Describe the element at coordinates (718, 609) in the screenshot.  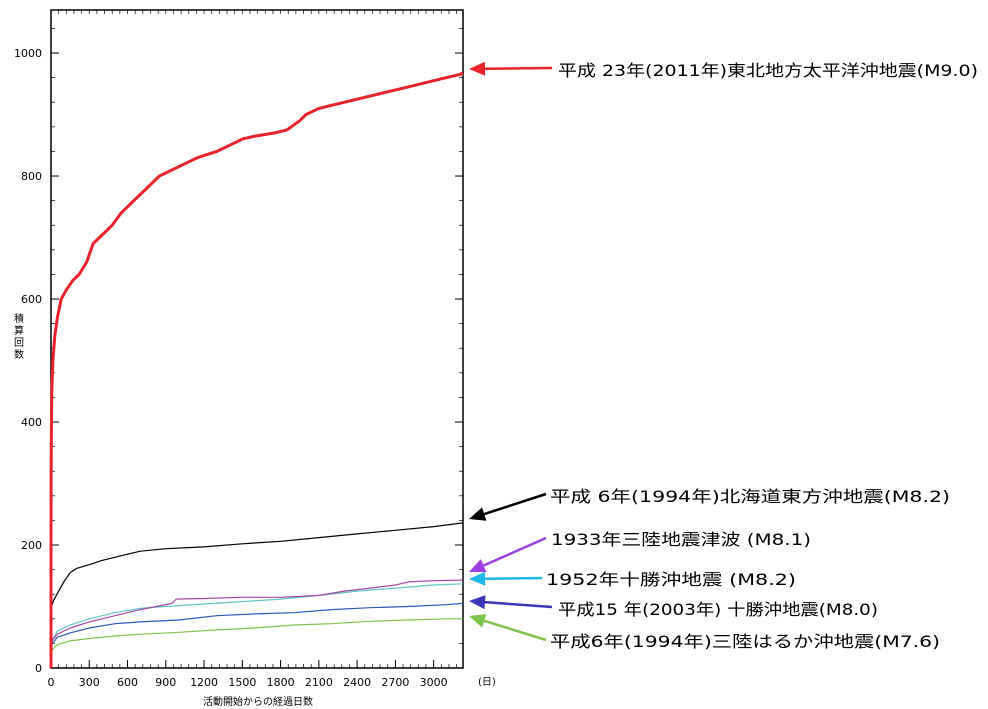
I see `series-annotation-label: 平成15 年(2003年) 十勝沖地震(M8.0)` at that location.